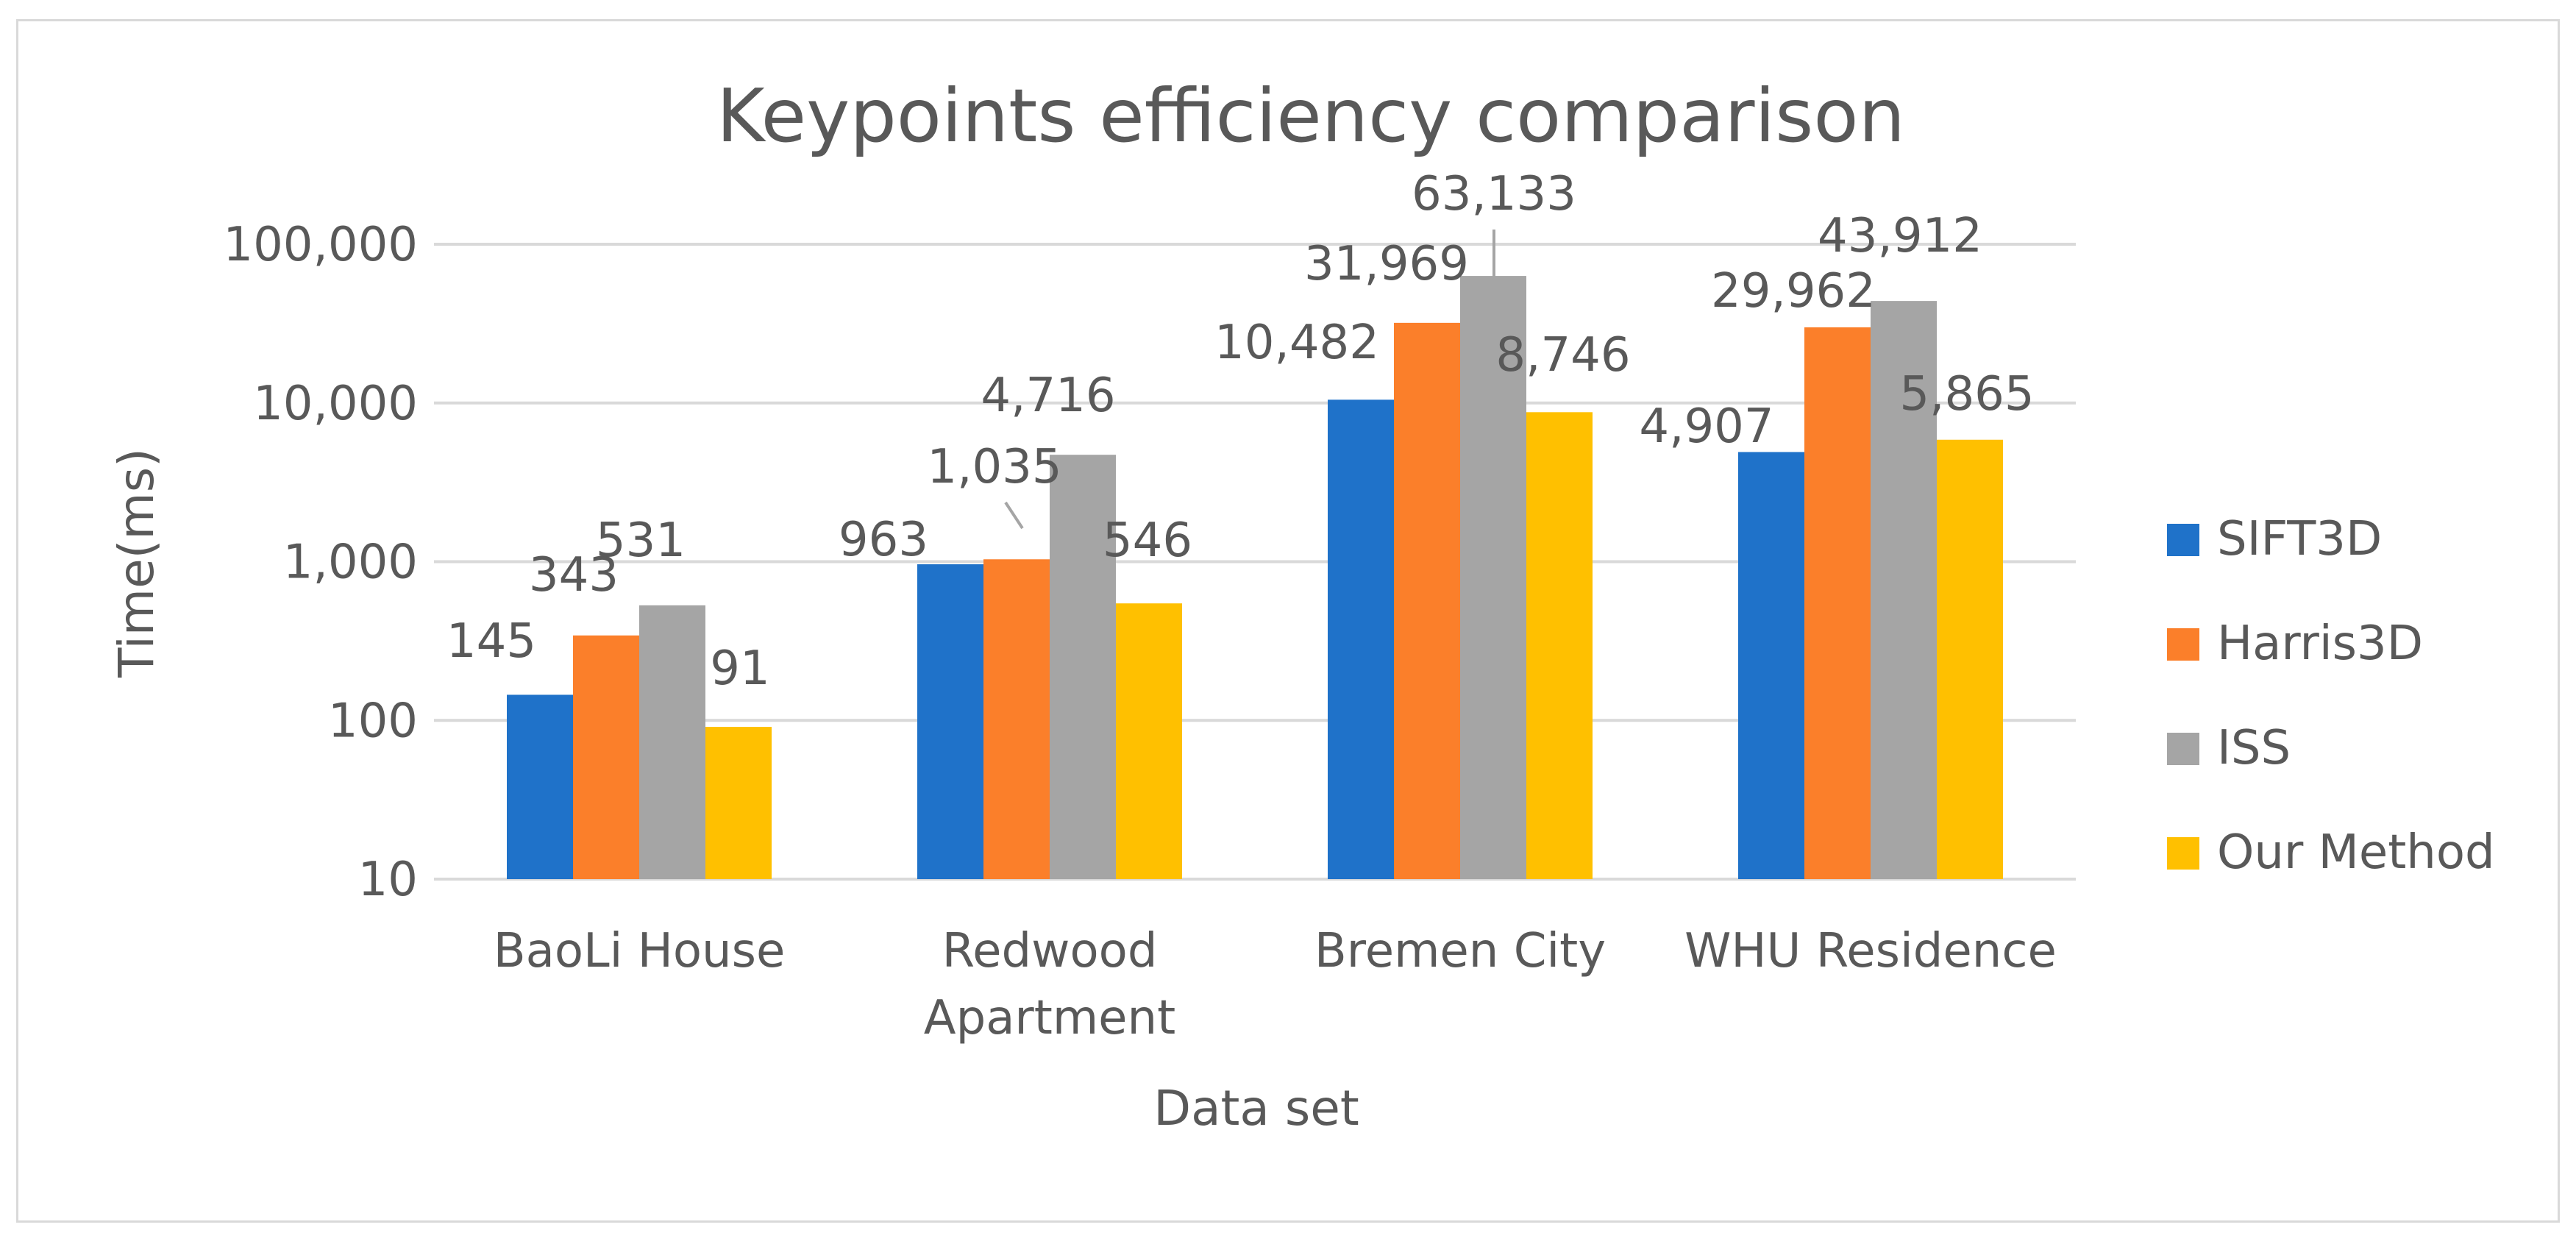 This screenshot has width=2576, height=1244. Describe the element at coordinates (1249, 380) in the screenshot. I see `label-leader-lines` at that location.